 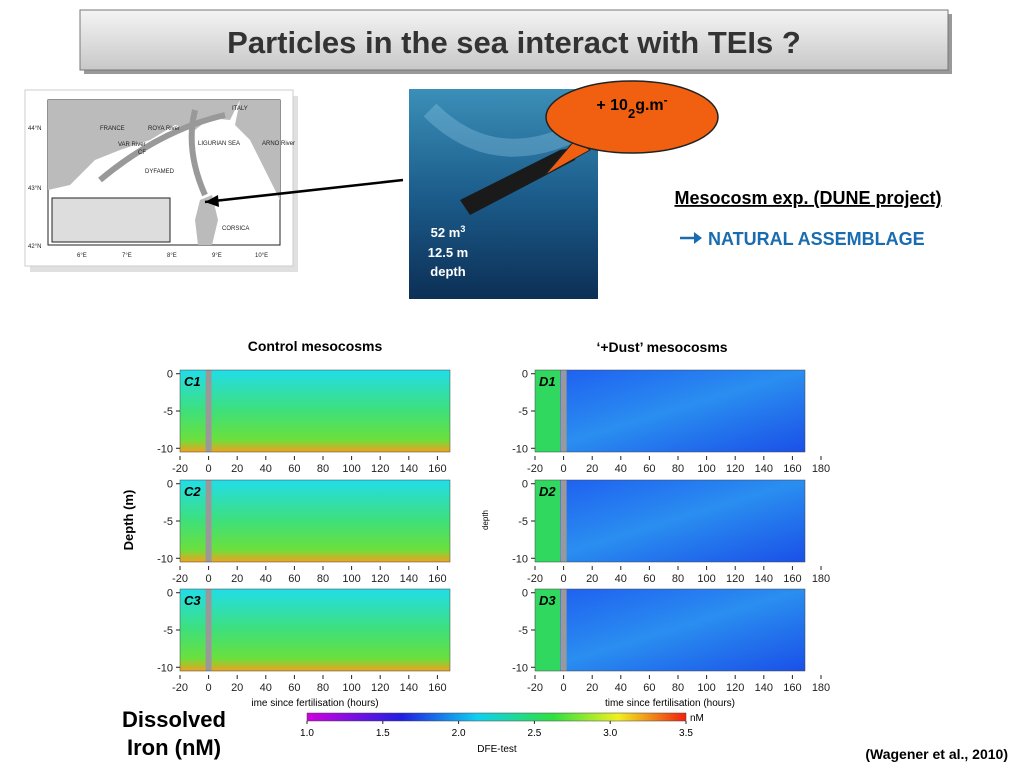 What do you see at coordinates (219, 144) in the screenshot?
I see `map-label: LIGURIAN SEA` at bounding box center [219, 144].